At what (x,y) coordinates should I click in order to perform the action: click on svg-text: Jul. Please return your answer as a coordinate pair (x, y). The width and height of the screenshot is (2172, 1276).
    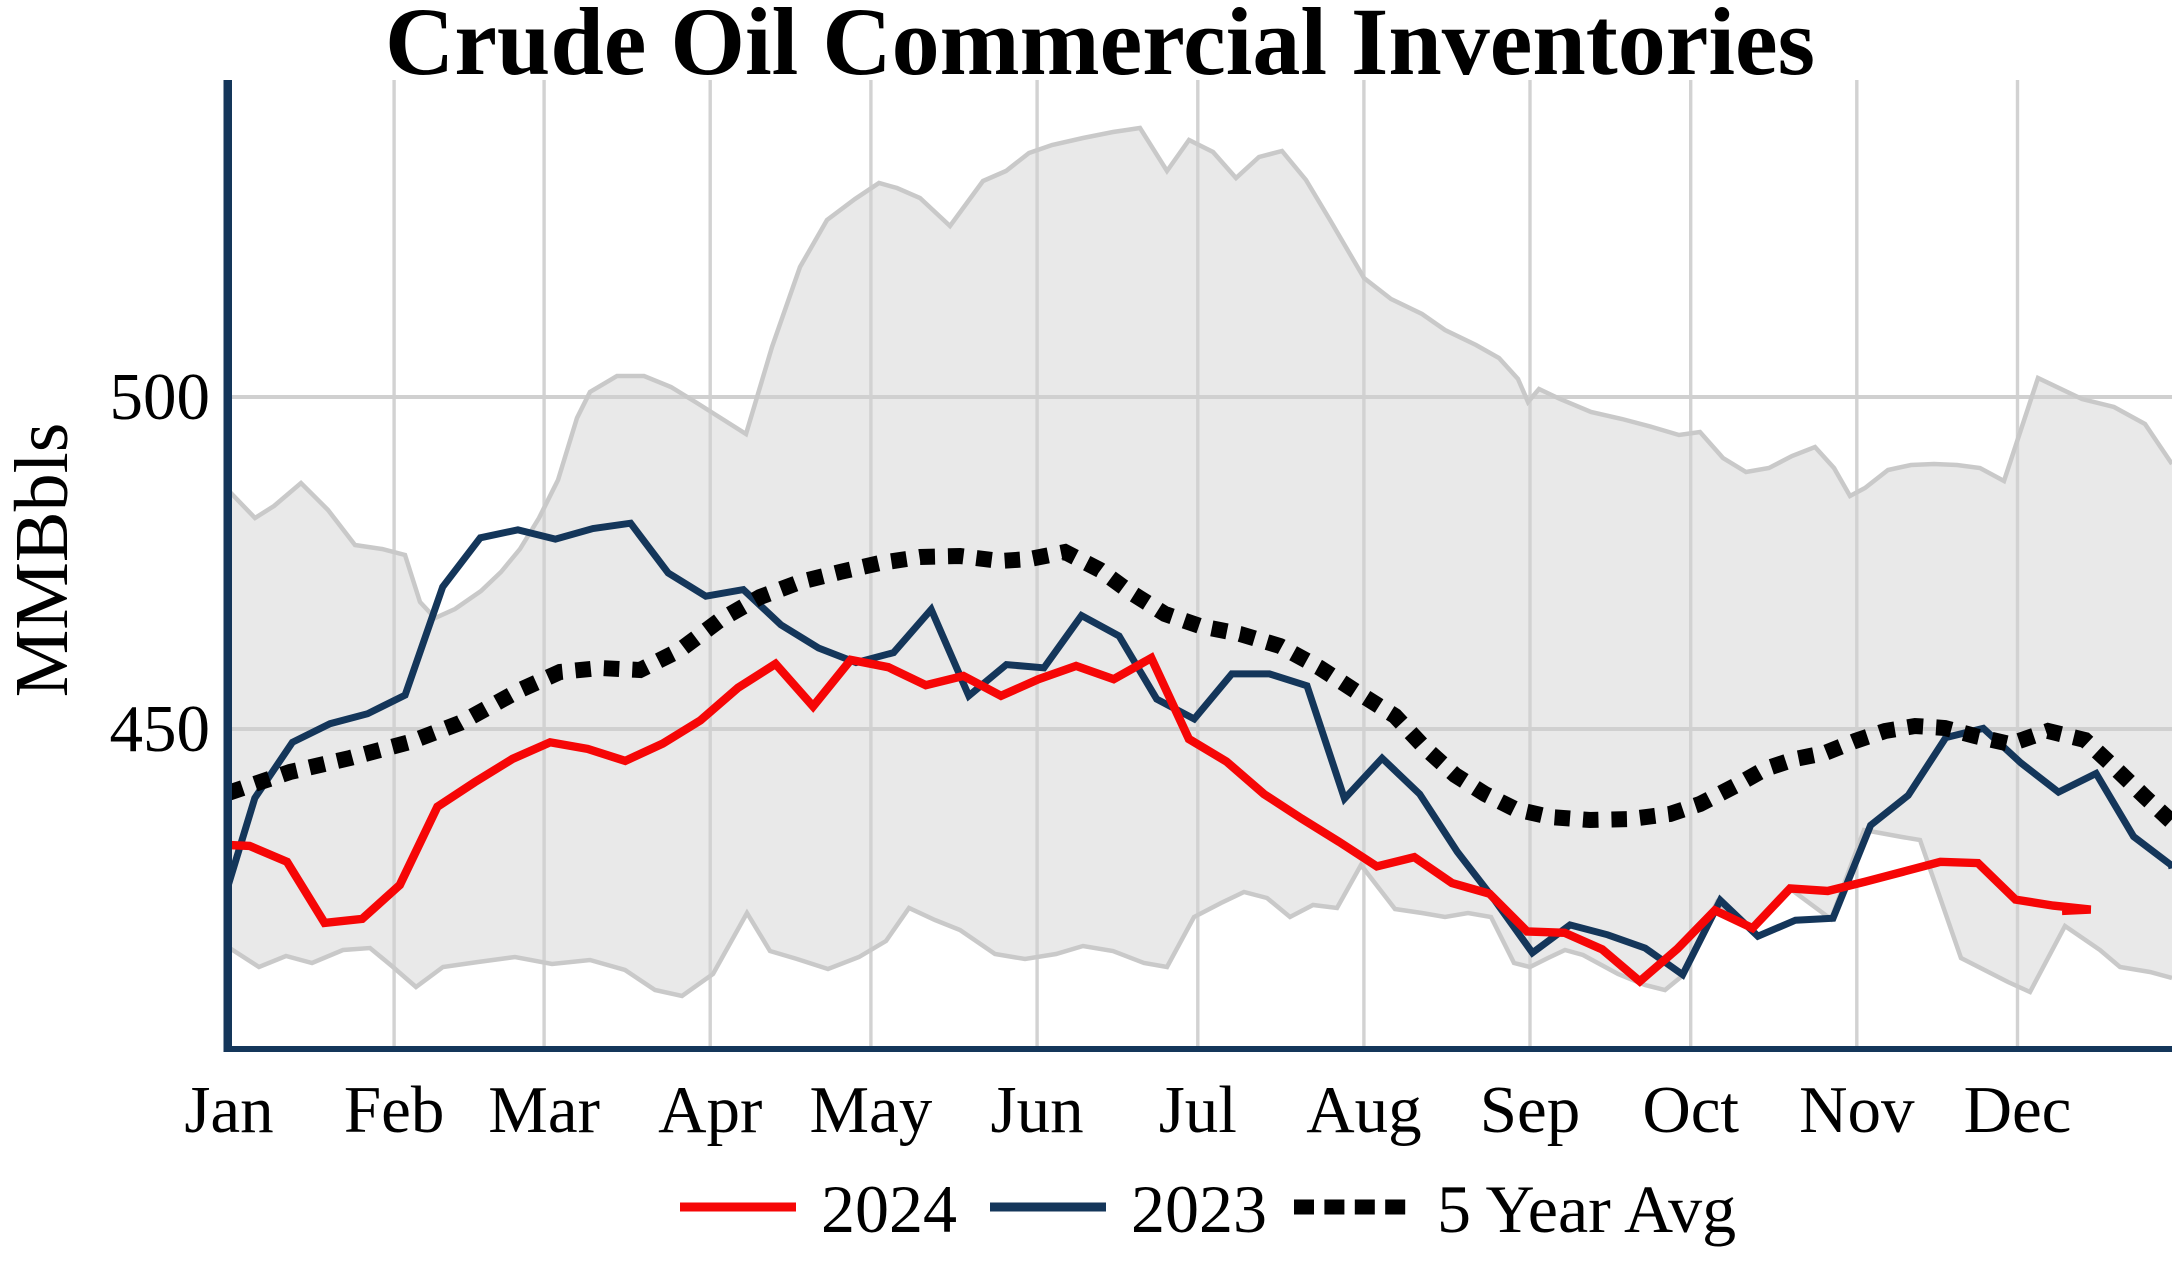
    Looking at the image, I should click on (1198, 1110).